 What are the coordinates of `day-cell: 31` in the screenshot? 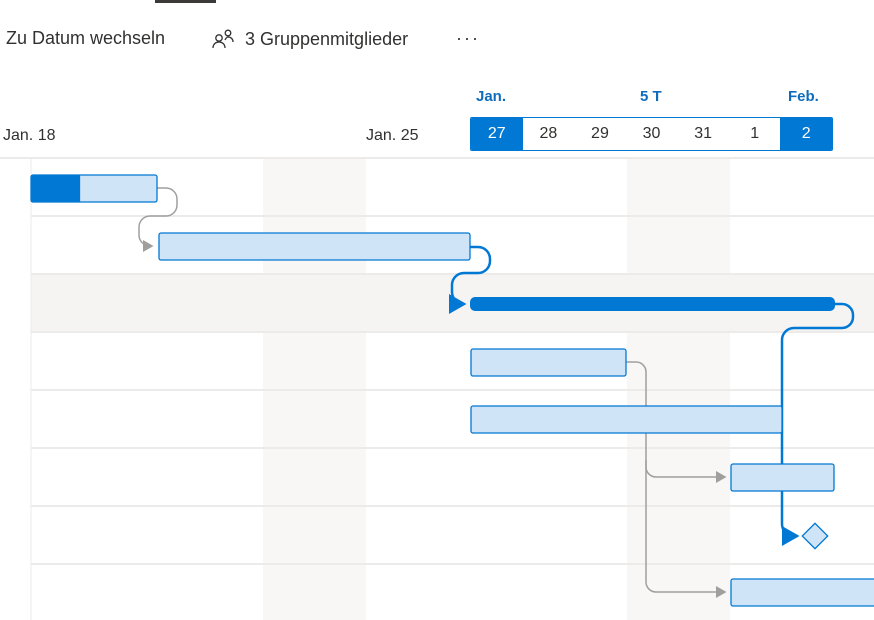 It's located at (703, 133).